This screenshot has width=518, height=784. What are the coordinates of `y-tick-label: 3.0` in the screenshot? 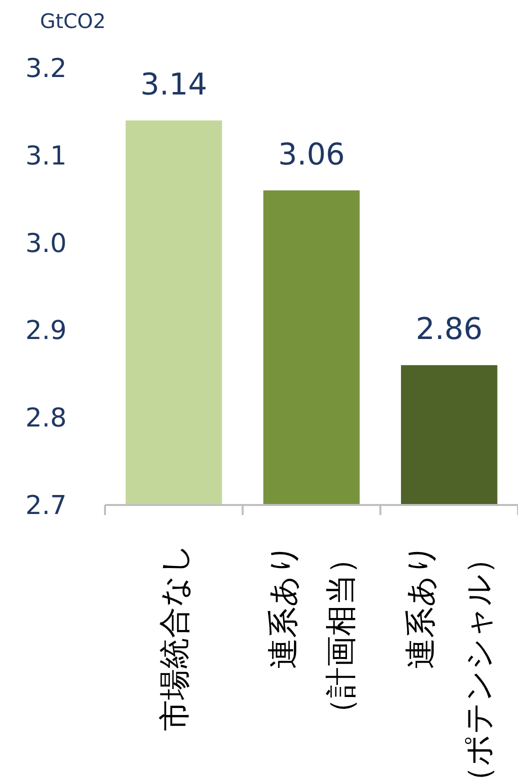 It's located at (46, 243).